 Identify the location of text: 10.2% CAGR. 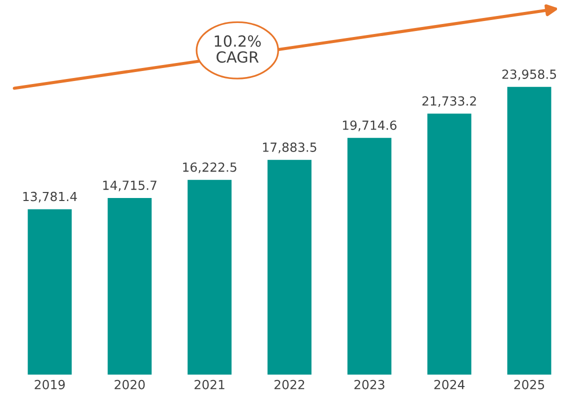
(237, 49).